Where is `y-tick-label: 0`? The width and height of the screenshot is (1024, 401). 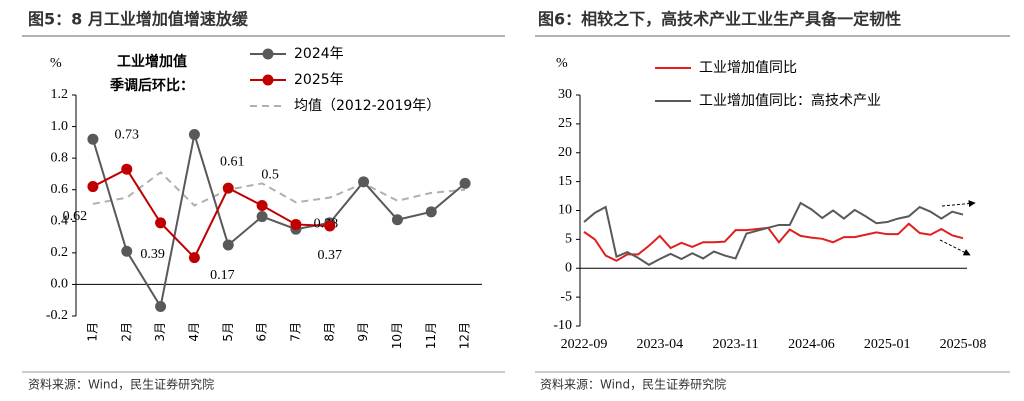
y-tick-label: 0 is located at coordinates (568, 267).